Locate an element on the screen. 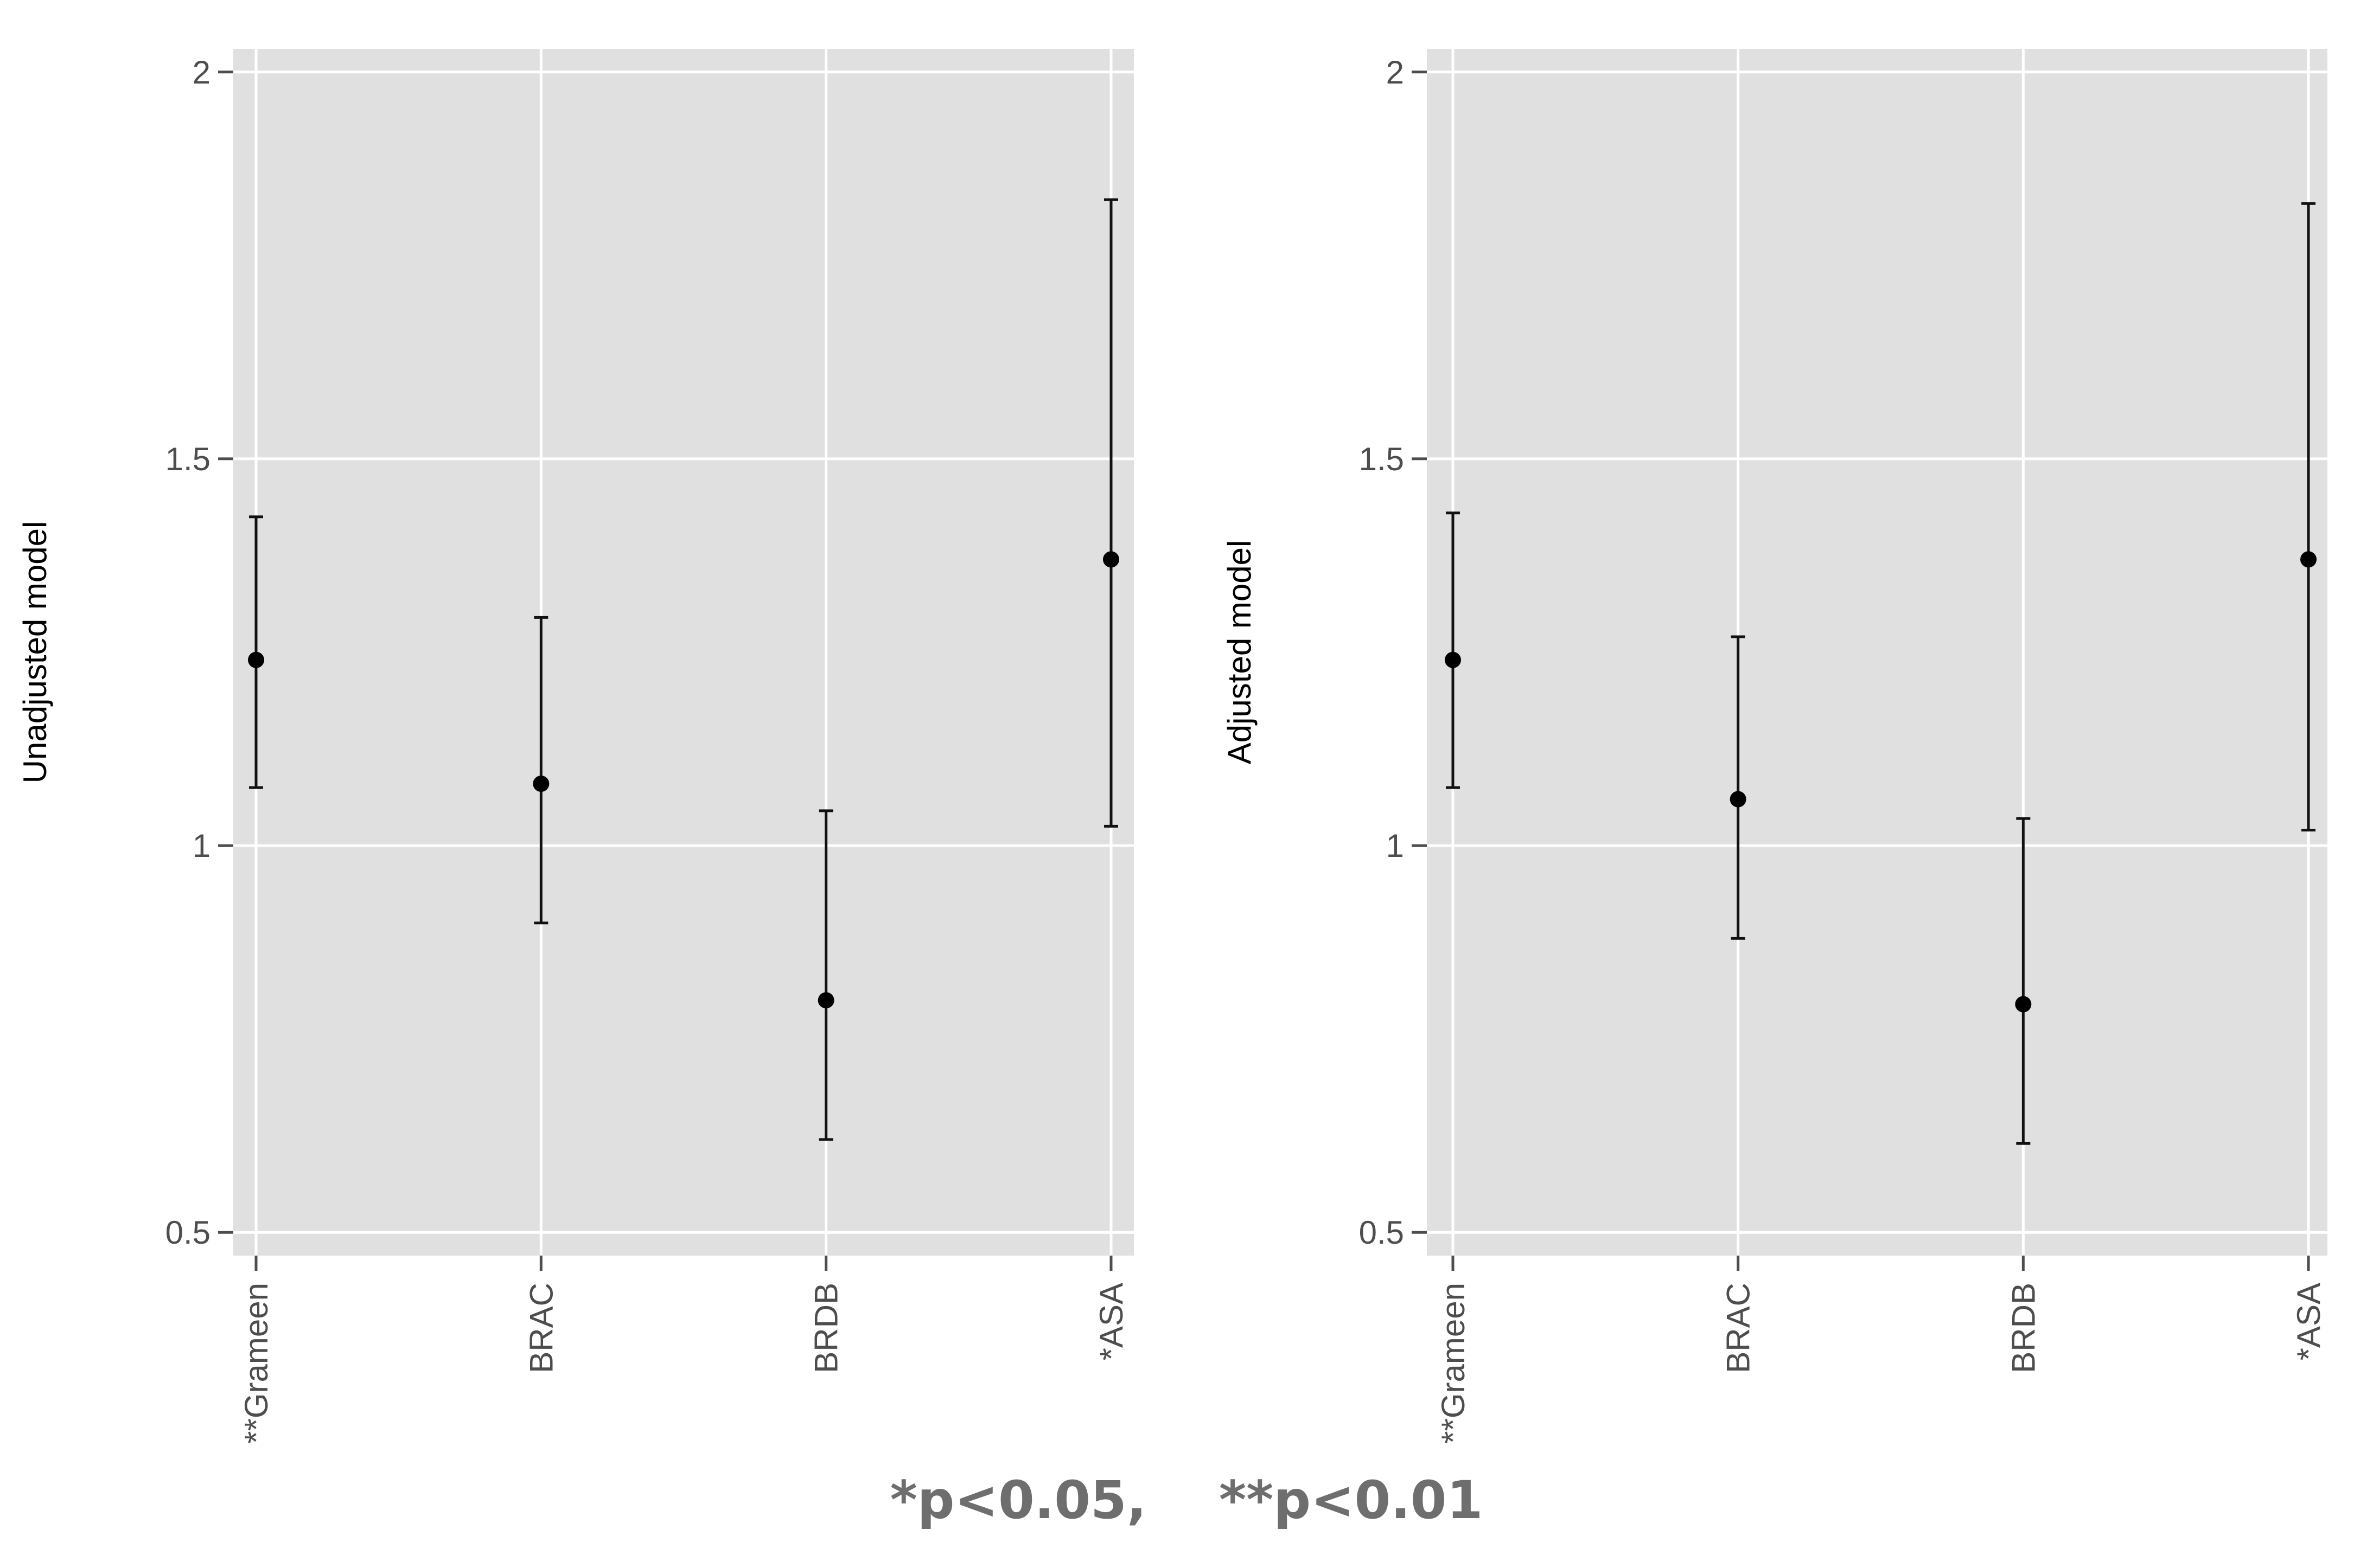 This screenshot has width=2373, height=1568. panel-2-xtick-label: BRAC is located at coordinates (1738, 1328).